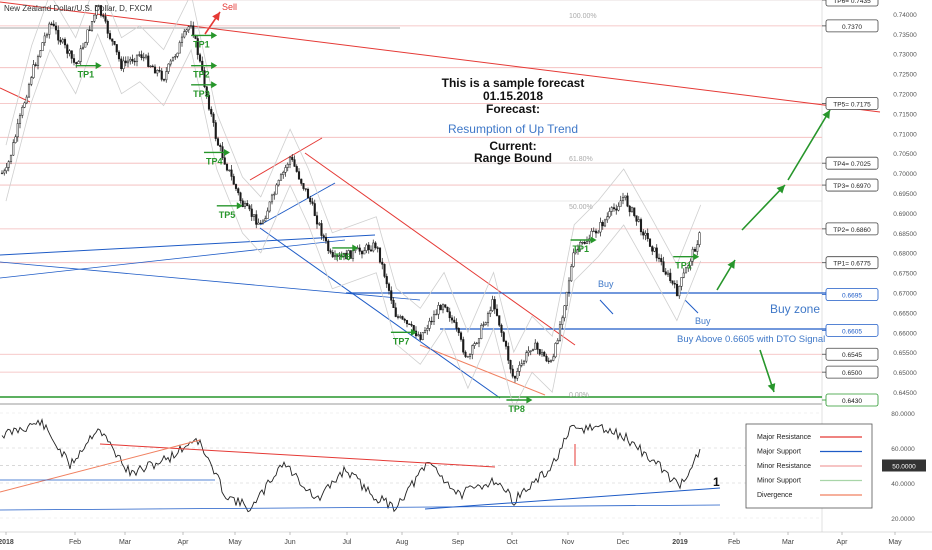 Image resolution: width=932 pixels, height=550 pixels. I want to click on price-level-tag: 0.6605, so click(850, 330).